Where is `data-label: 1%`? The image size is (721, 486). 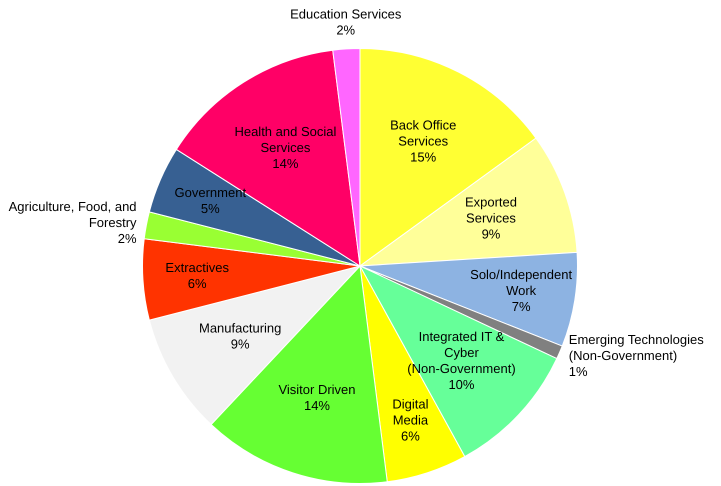 data-label: 1% is located at coordinates (578, 371).